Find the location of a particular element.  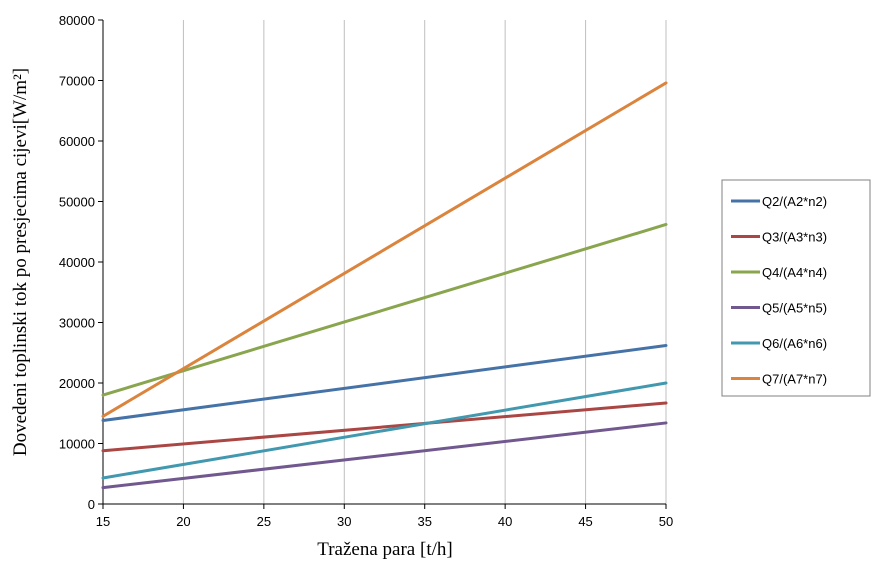

x-tick-label: 25 is located at coordinates (264, 521).